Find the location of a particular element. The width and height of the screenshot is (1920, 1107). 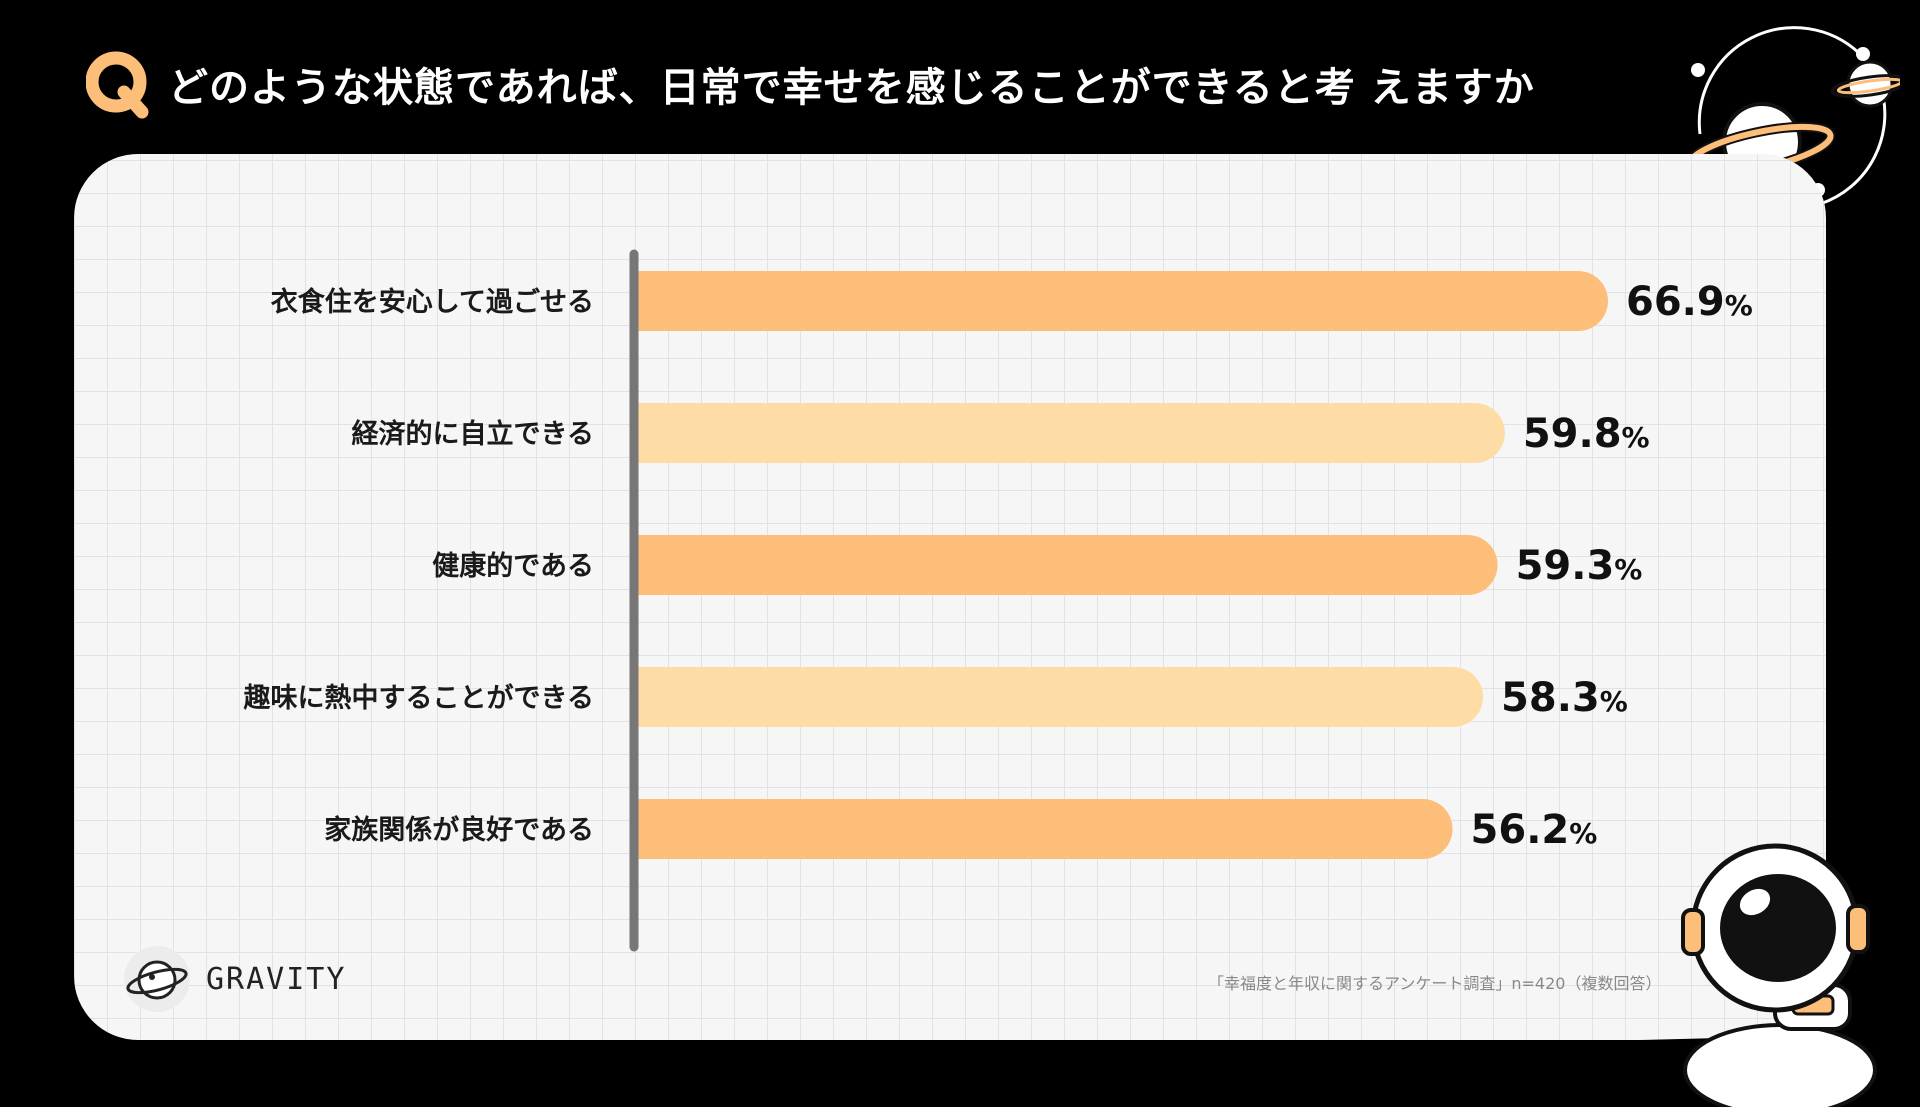

category-label: 経済的に自立できる is located at coordinates (473, 434).